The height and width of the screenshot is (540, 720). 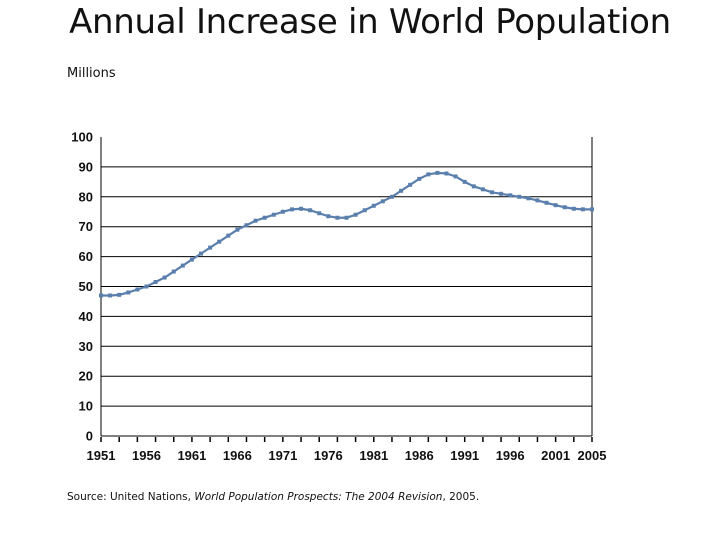 I want to click on data-point-1974, so click(x=310, y=210).